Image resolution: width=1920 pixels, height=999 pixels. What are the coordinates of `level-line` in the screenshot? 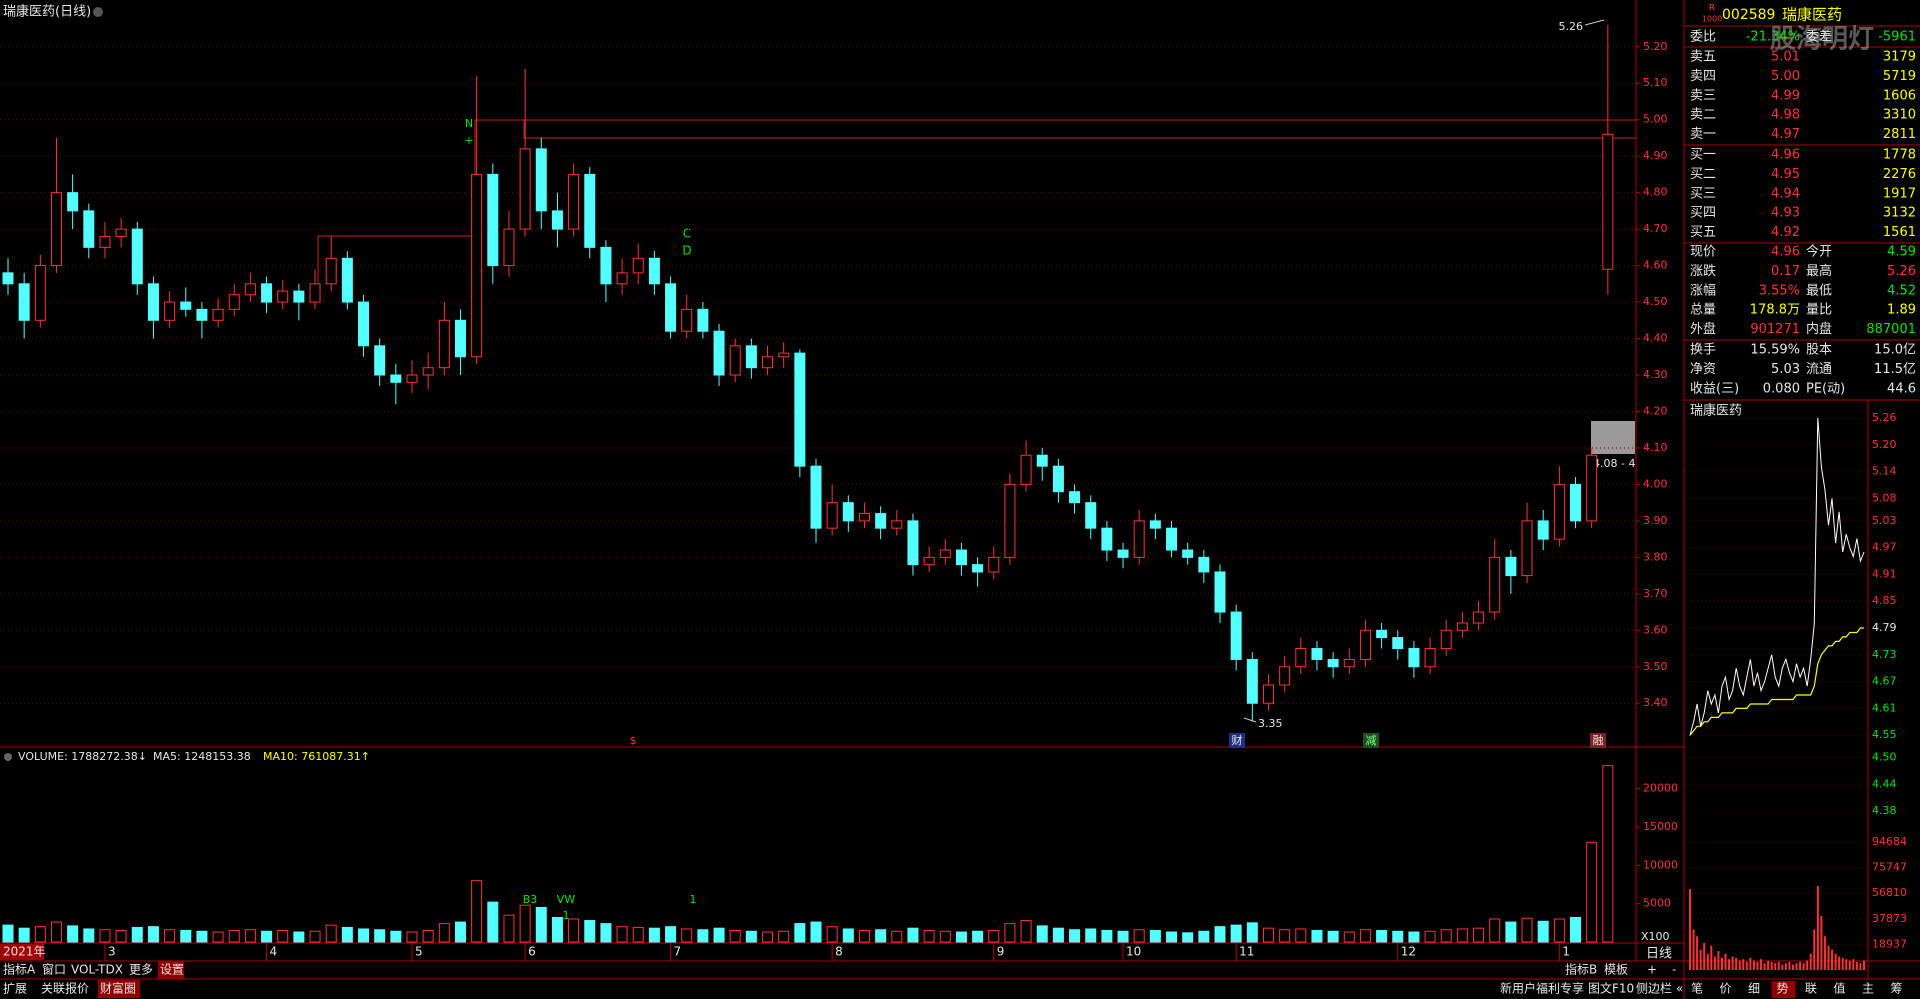 It's located at (1079, 129).